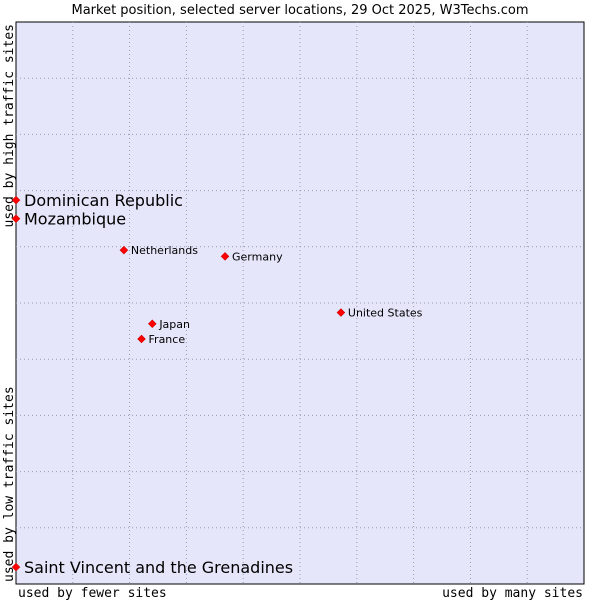 This screenshot has height=600, width=600. I want to click on point-label: United States, so click(385, 313).